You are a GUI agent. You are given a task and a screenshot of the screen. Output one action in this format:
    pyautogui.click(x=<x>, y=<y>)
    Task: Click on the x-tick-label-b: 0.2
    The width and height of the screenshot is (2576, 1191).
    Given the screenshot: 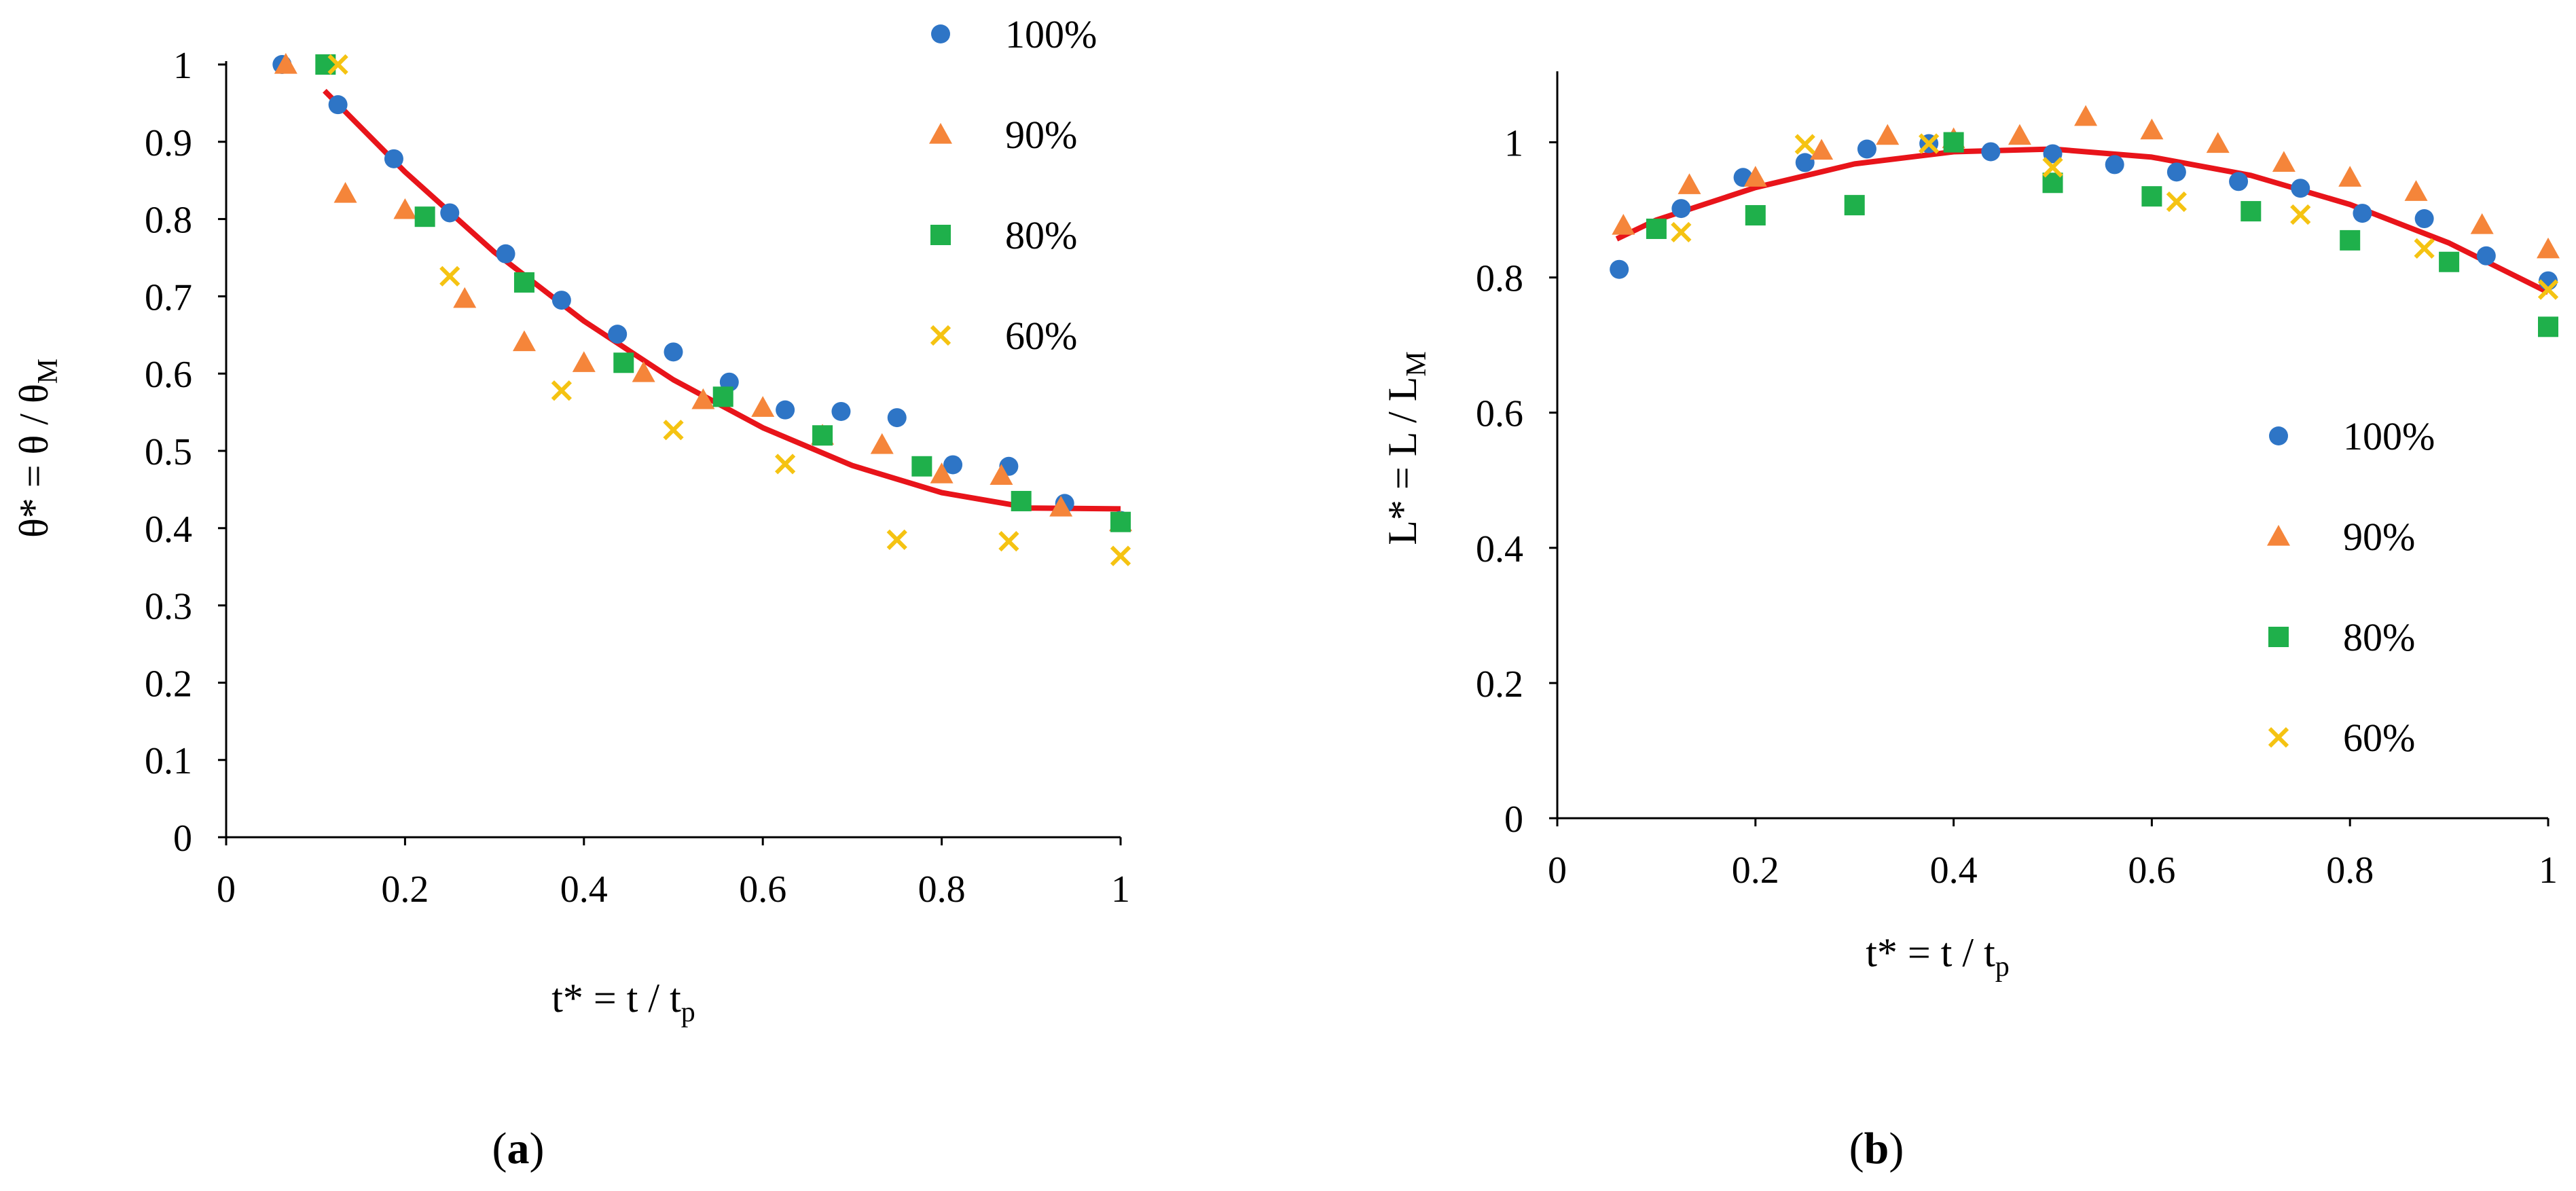 What is the action you would take?
    pyautogui.click(x=1755, y=871)
    